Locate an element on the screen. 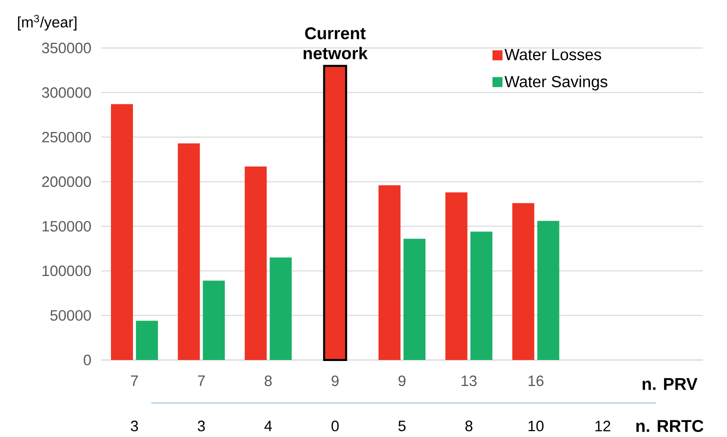 The height and width of the screenshot is (437, 727). y-tick-label: 350000 is located at coordinates (66, 48).